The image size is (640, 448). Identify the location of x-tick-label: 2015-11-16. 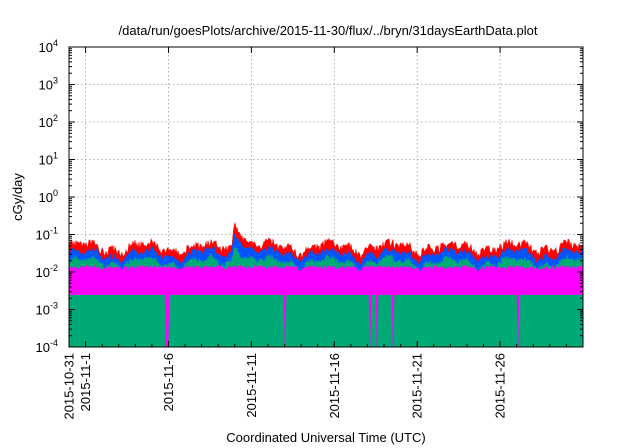
(334, 386).